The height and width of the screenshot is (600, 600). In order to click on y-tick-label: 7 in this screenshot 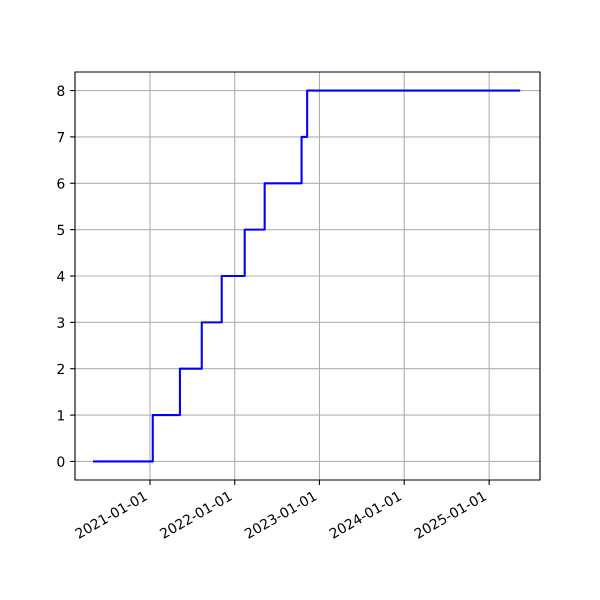, I will do `click(61, 137)`.